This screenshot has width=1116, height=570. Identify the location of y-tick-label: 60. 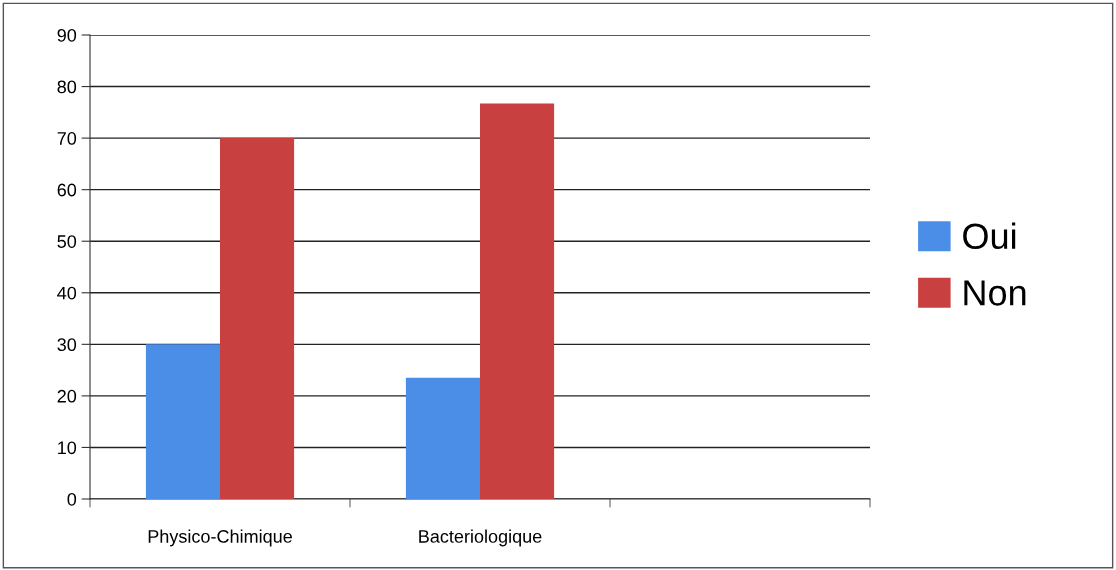
(67, 190).